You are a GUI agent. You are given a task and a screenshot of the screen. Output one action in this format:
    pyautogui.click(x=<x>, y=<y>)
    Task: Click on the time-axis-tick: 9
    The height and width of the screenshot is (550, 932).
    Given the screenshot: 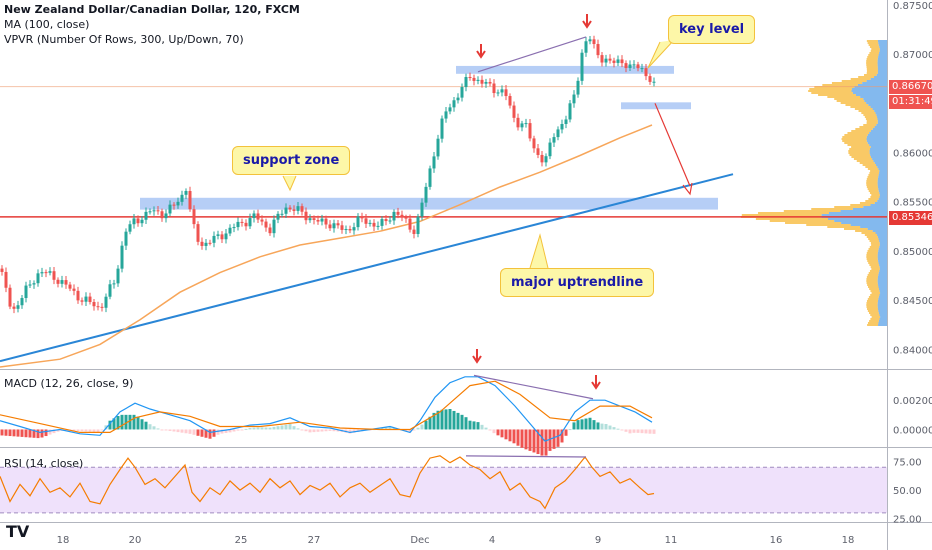 What is the action you would take?
    pyautogui.click(x=598, y=540)
    